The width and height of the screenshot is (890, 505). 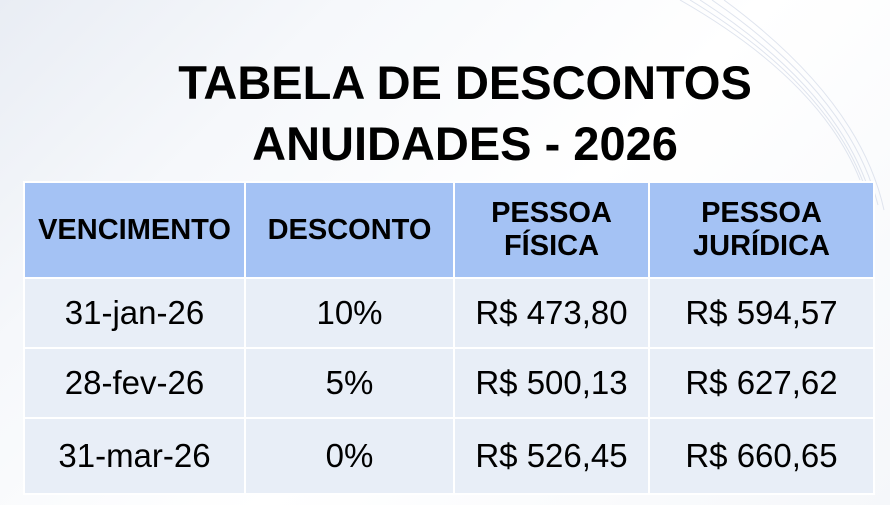 I want to click on cell-desconto: 10%, so click(x=349, y=313).